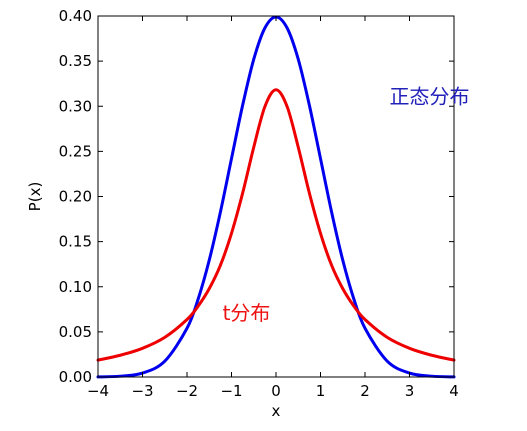  Describe the element at coordinates (35, 197) in the screenshot. I see `y-axis-label: P(x)` at that location.